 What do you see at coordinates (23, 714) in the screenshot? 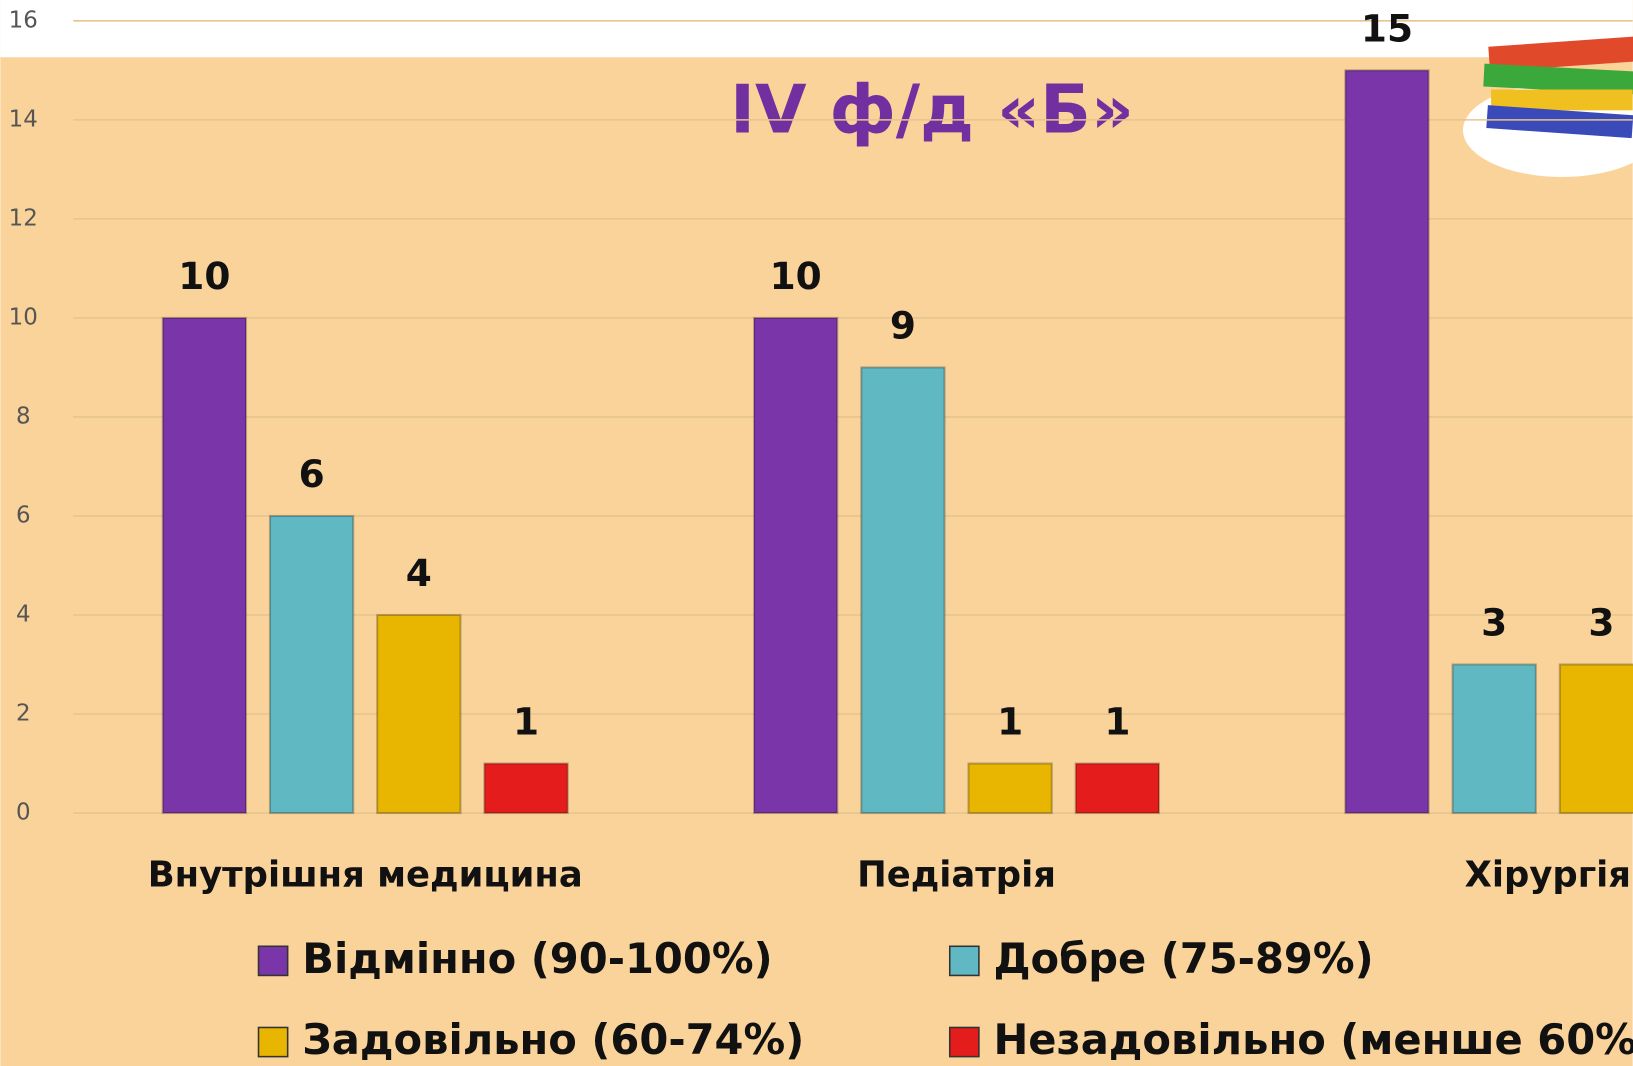
I see `y-tick-label: 2` at bounding box center [23, 714].